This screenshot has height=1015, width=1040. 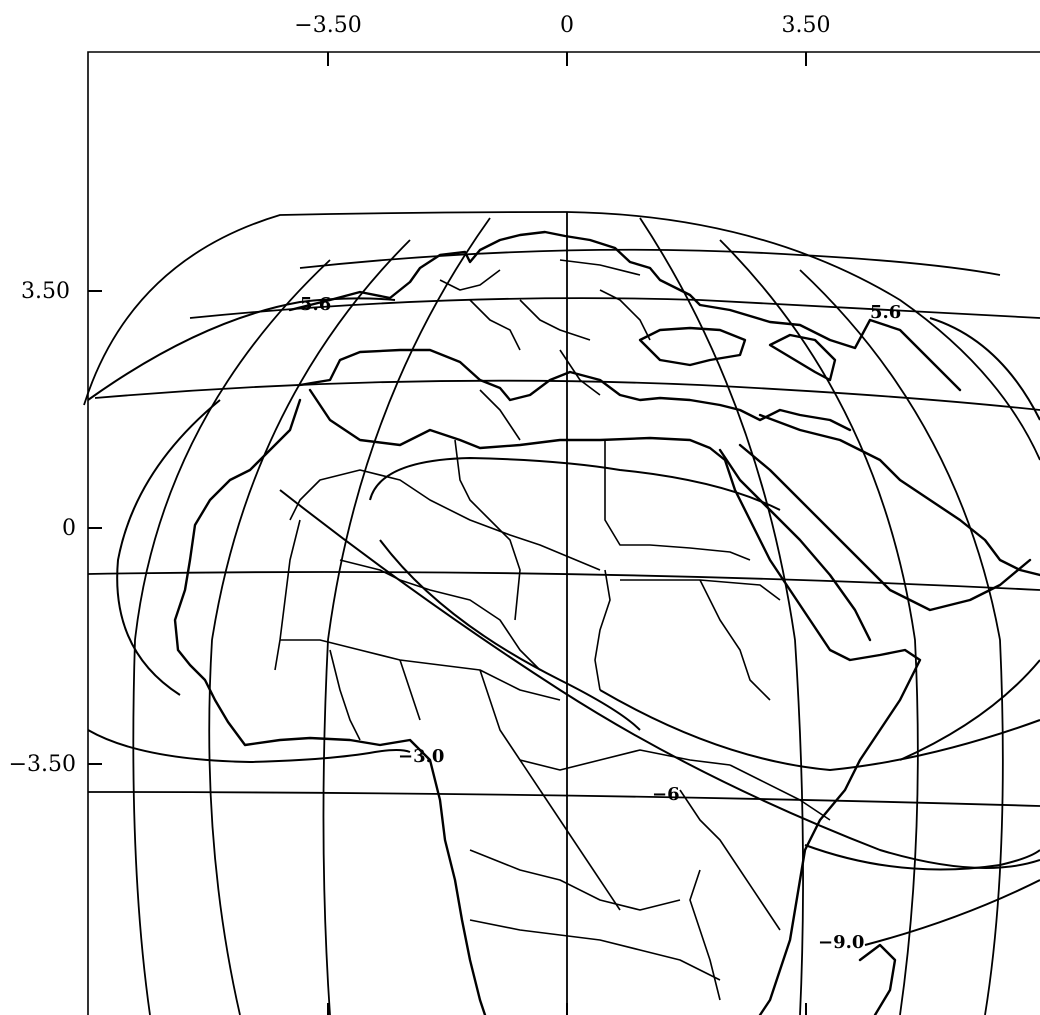 I want to click on y-tick-label: 3.50, so click(x=45, y=291).